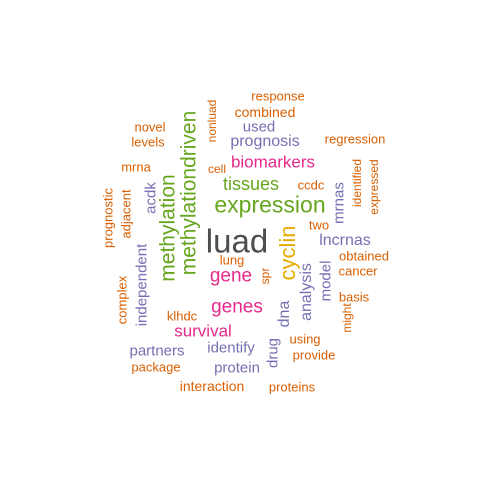 The image size is (480, 480). I want to click on word-proteins: proteins, so click(292, 387).